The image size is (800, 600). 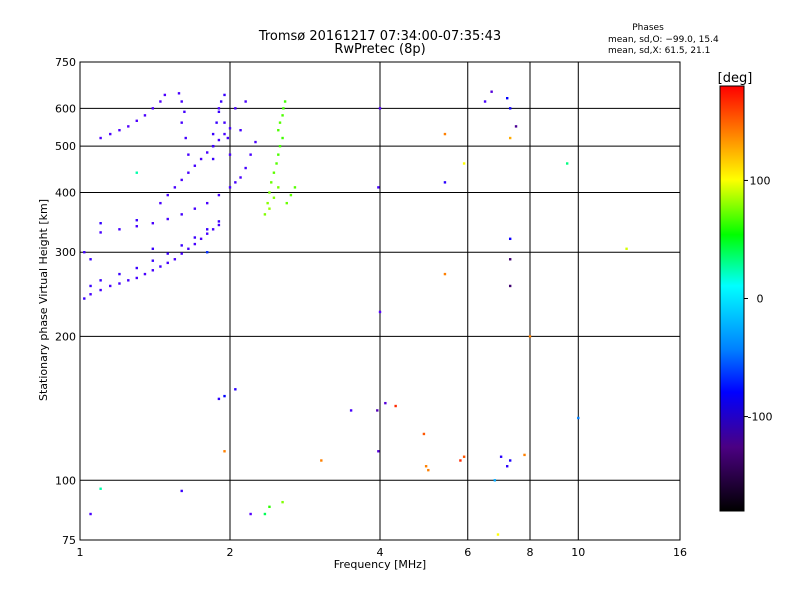 I want to click on stats-o: mean, sd,O: −99.0, 15.4, so click(x=663, y=40).